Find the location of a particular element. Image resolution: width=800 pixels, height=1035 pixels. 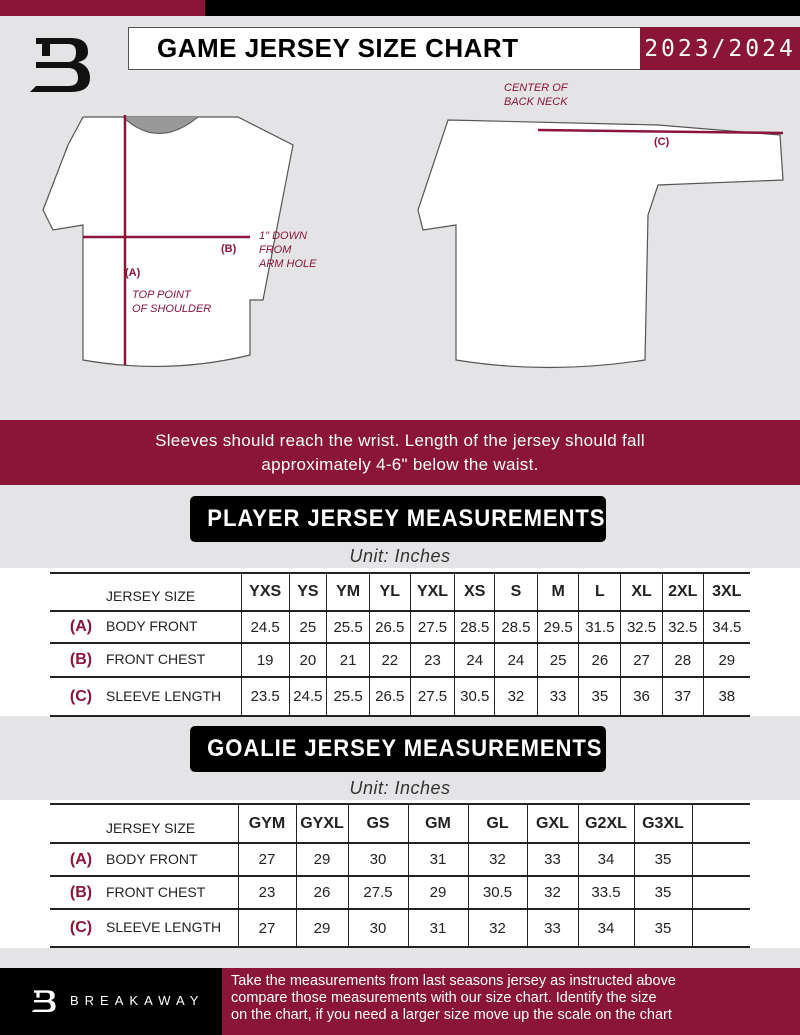

size-header: GYXL is located at coordinates (321, 823).